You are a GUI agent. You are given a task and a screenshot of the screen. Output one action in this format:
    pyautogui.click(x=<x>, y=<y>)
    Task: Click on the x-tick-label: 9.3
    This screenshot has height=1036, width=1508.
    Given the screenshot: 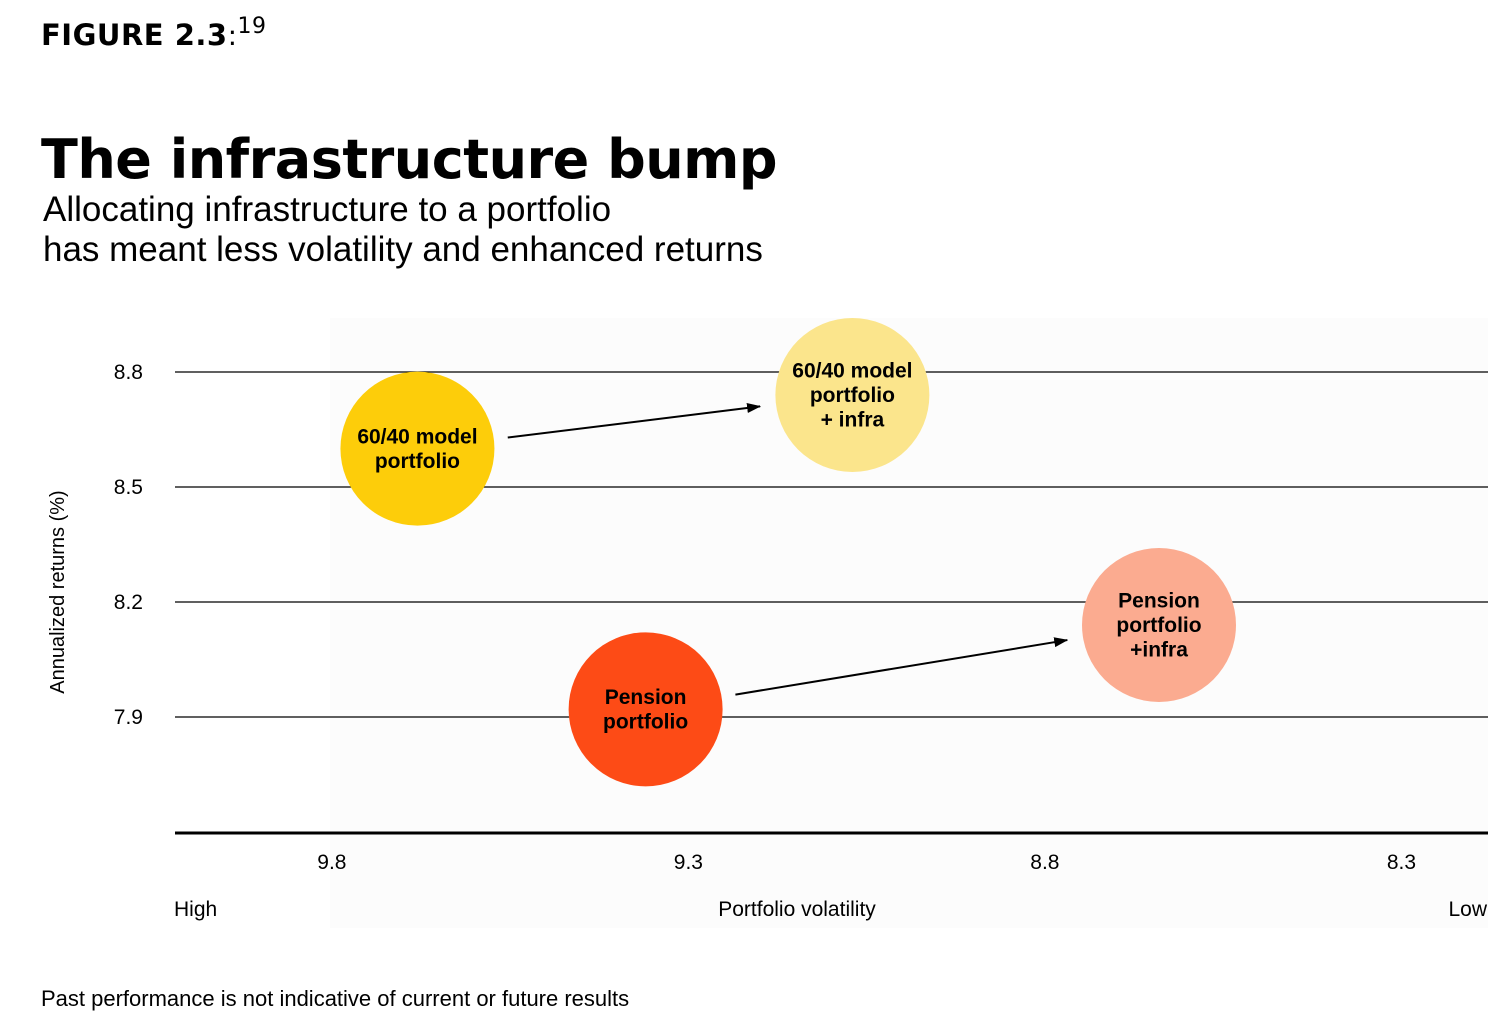 What is the action you would take?
    pyautogui.click(x=688, y=862)
    